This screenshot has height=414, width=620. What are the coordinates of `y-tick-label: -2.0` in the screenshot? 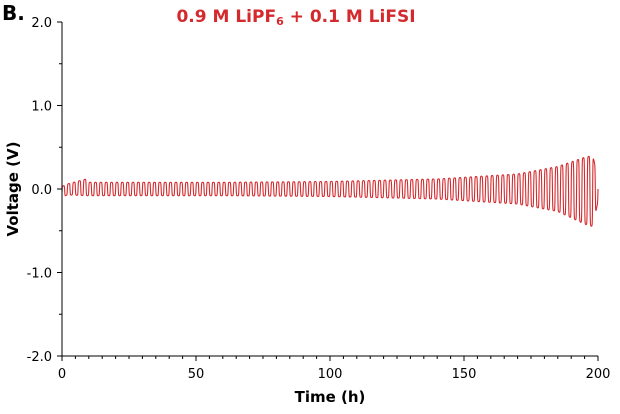 It's located at (39, 357).